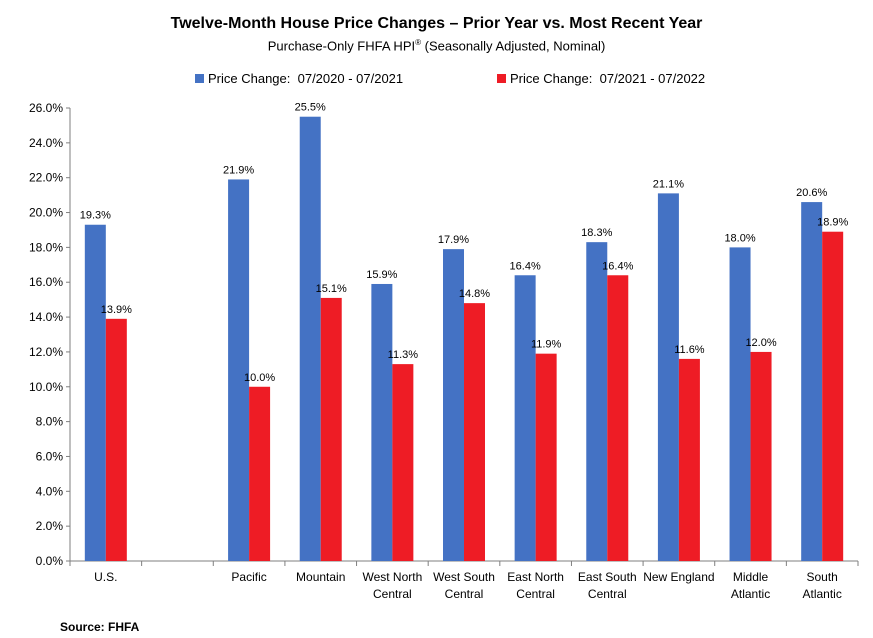 The image size is (873, 638). Describe the element at coordinates (453, 240) in the screenshot. I see `data-label: 17.9%` at that location.